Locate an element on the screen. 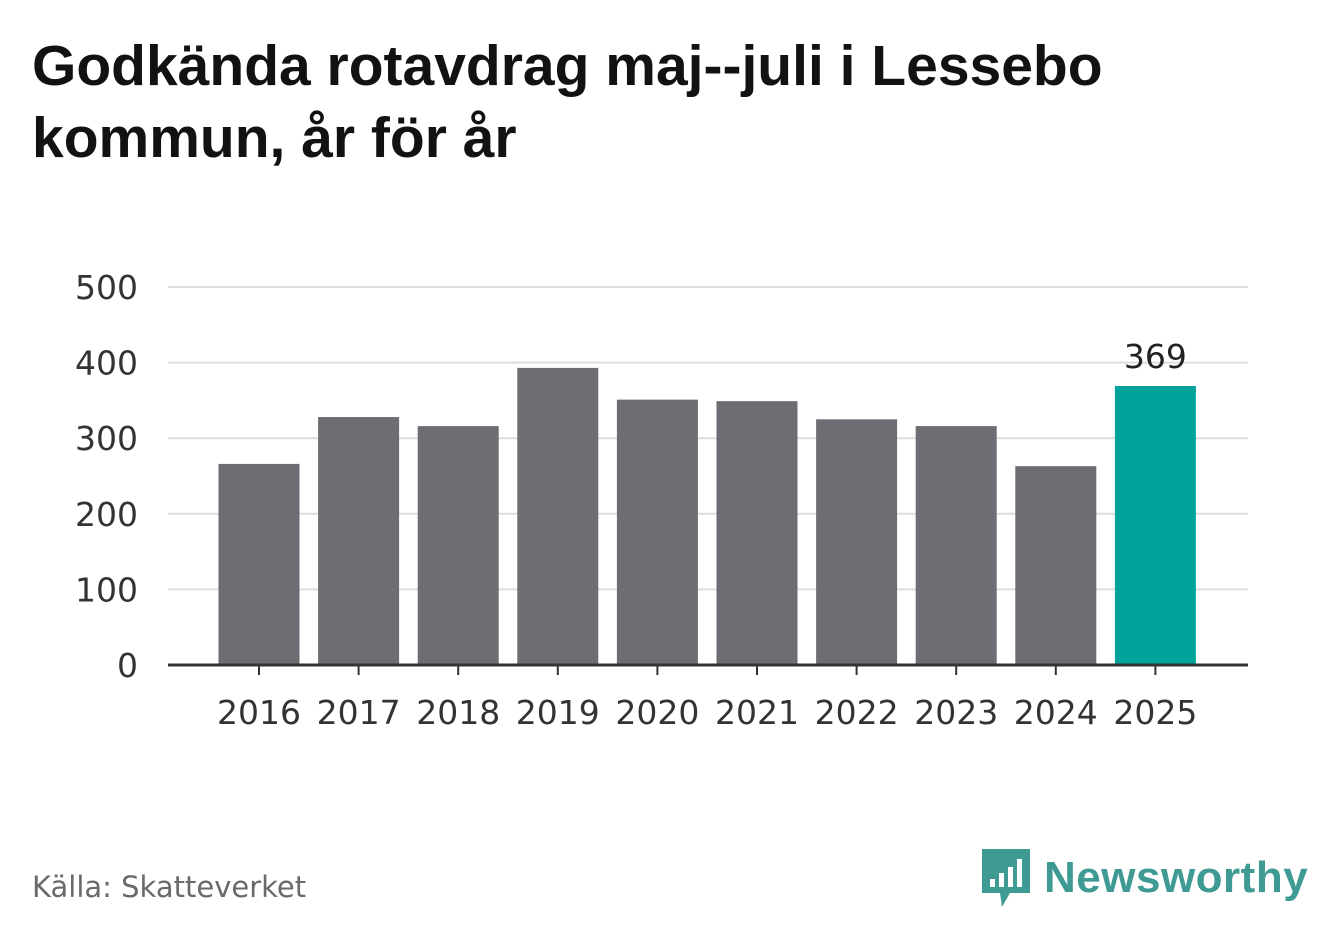  y-tick-label: 100 is located at coordinates (106, 589).